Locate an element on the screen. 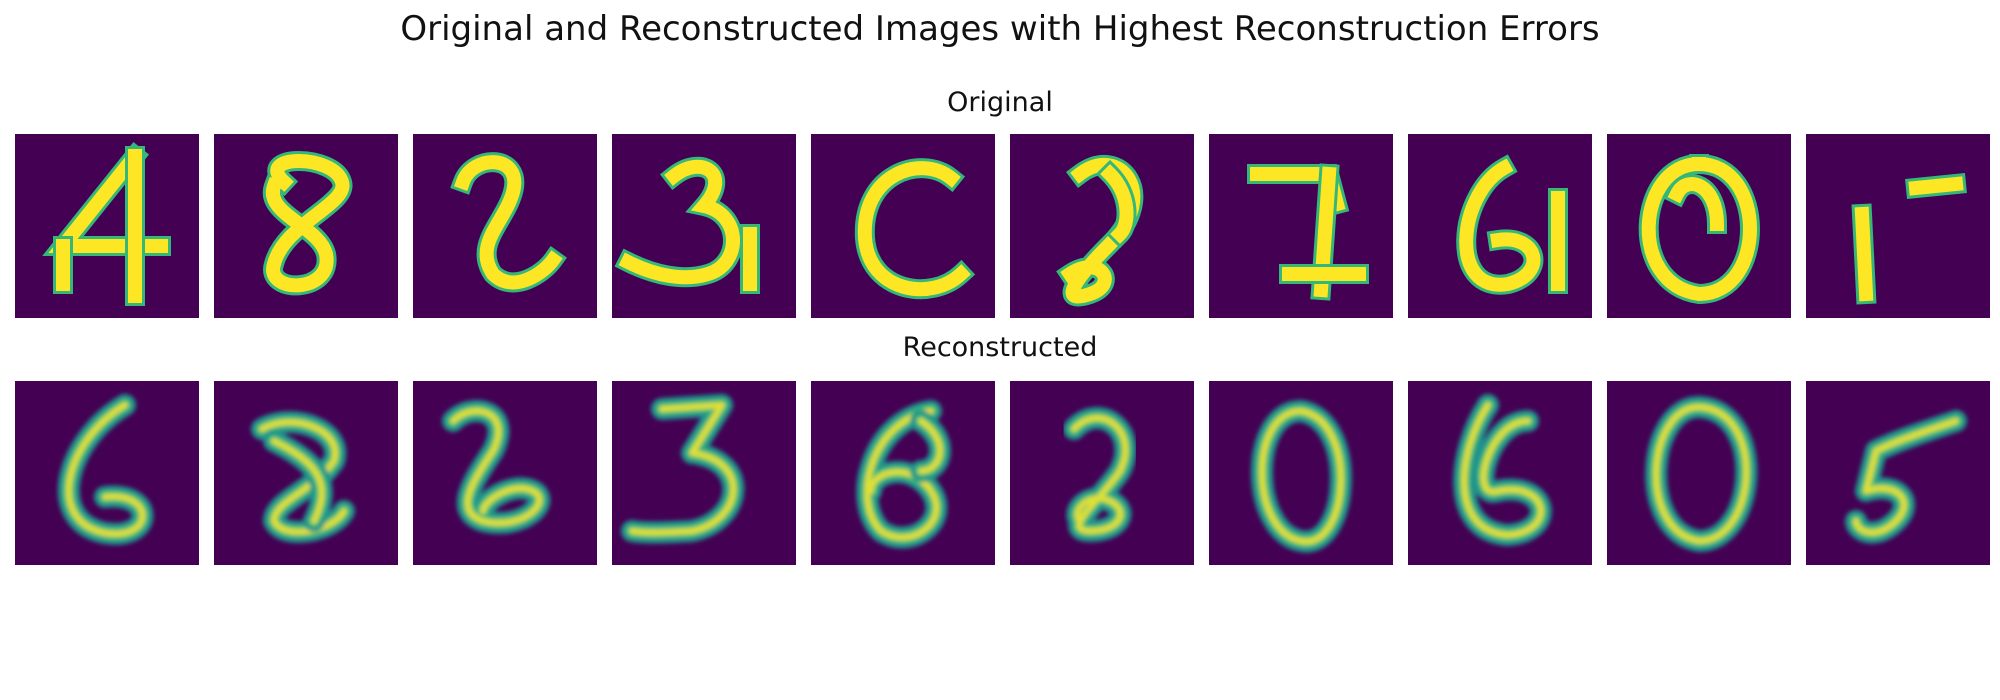  original-digit-0-glyph is located at coordinates (1699, 229).